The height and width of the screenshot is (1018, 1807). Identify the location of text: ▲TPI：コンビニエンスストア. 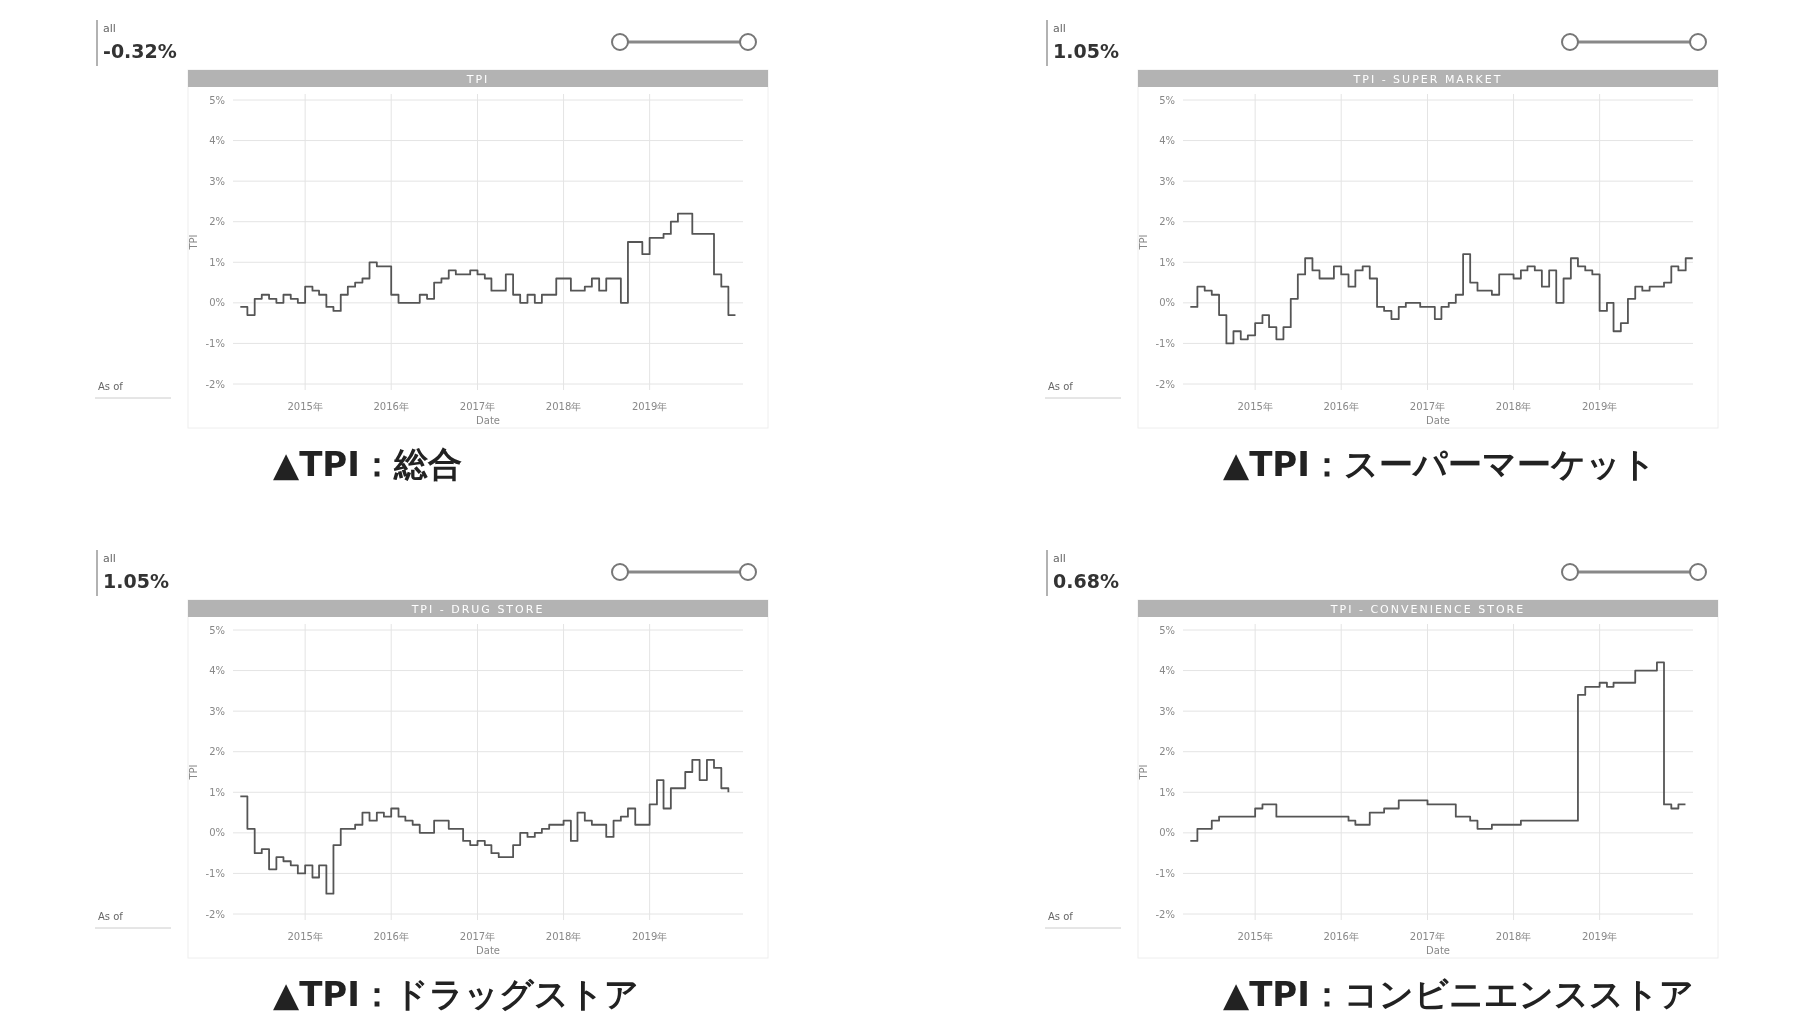
(1458, 994).